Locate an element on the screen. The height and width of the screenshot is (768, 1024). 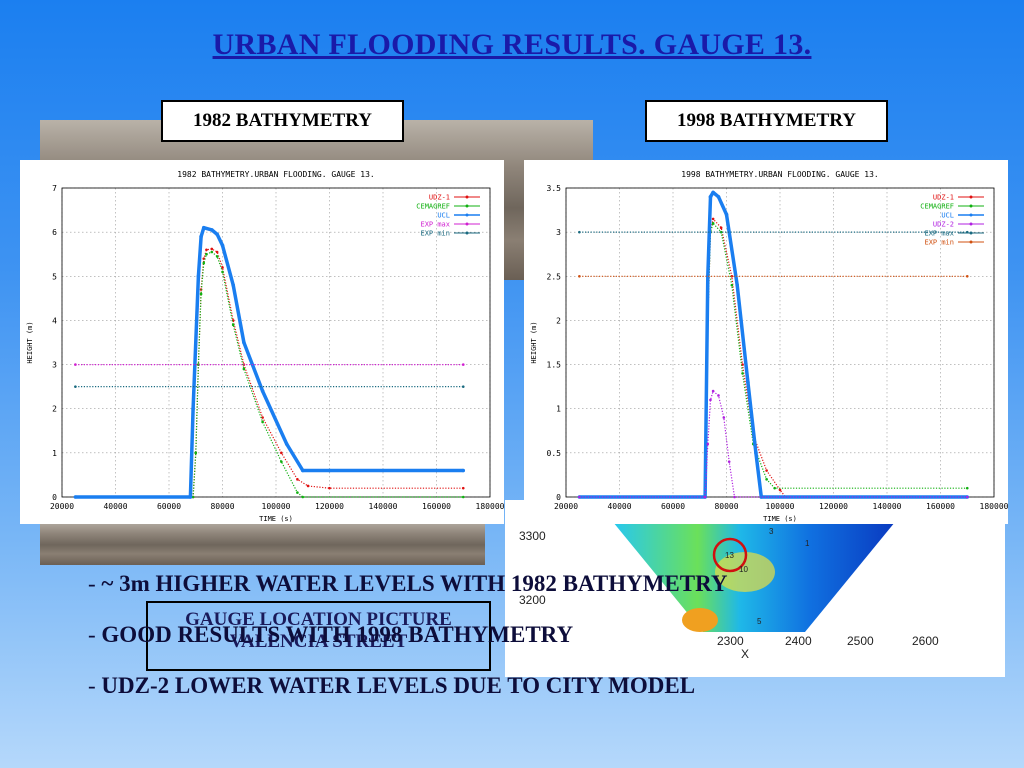
label-1982-bathymetry: 1982 BATHYMETRY is located at coordinates (282, 121).